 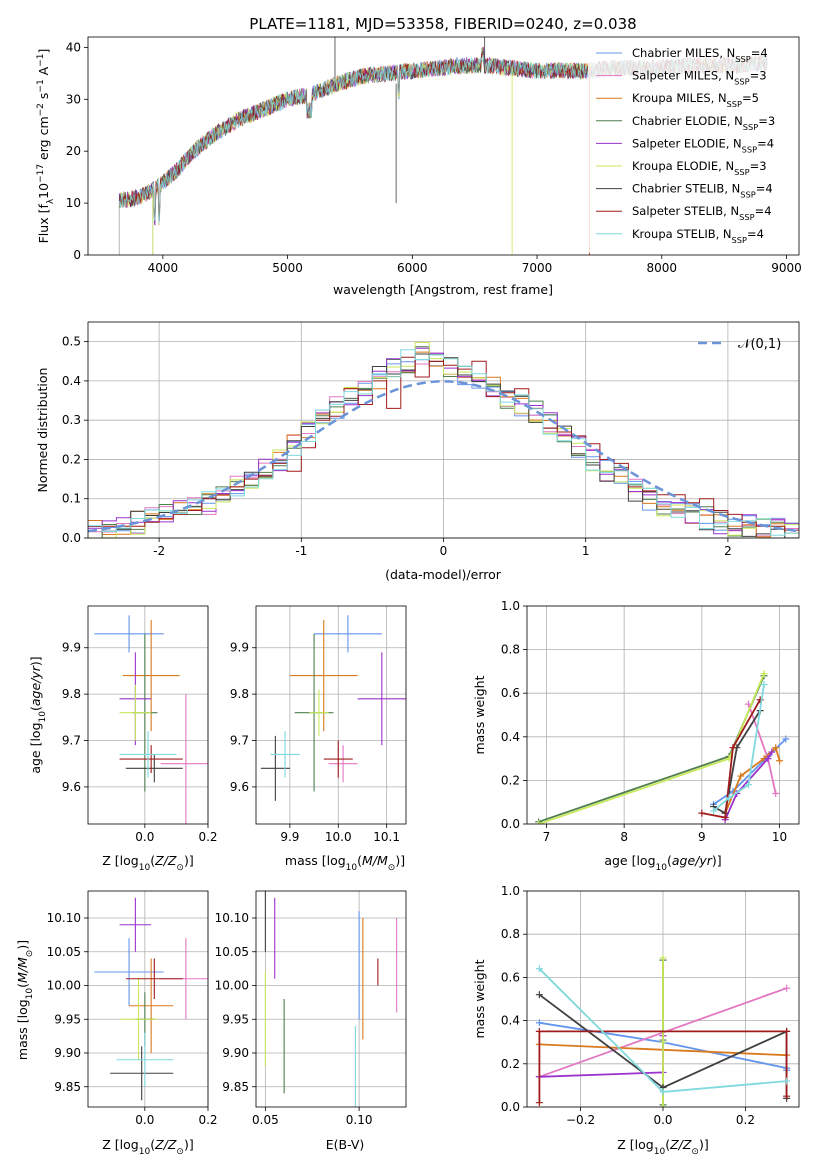 What do you see at coordinates (77, 255) in the screenshot?
I see `y-tick-label: 0` at bounding box center [77, 255].